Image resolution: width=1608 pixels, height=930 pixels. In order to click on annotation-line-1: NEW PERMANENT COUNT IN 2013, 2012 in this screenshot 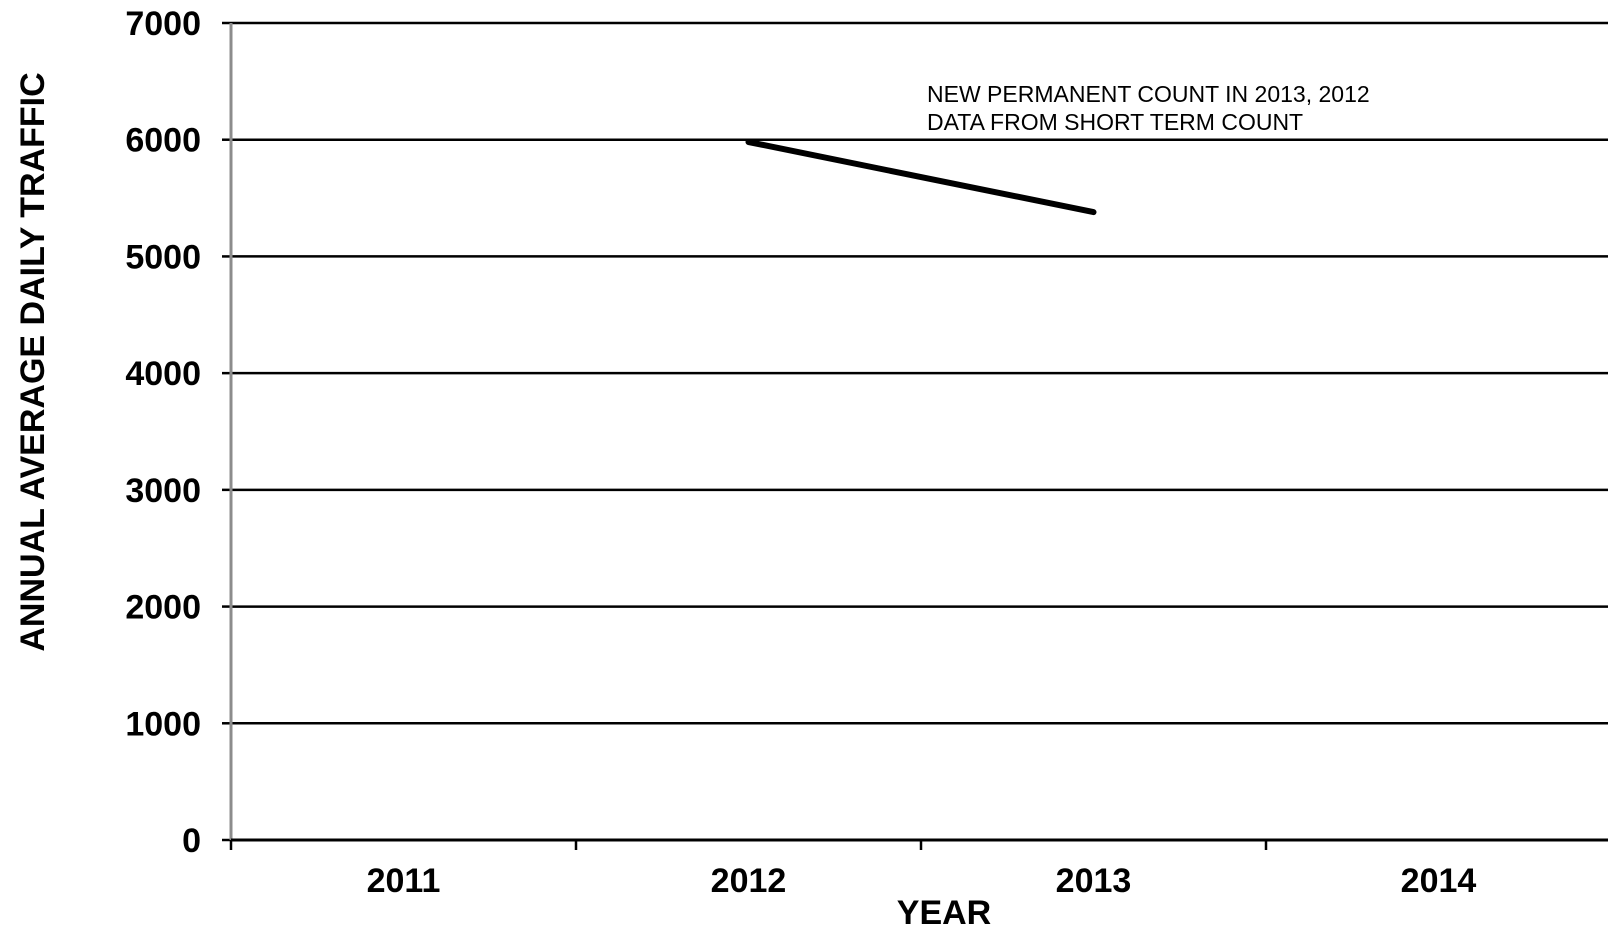, I will do `click(1148, 94)`.